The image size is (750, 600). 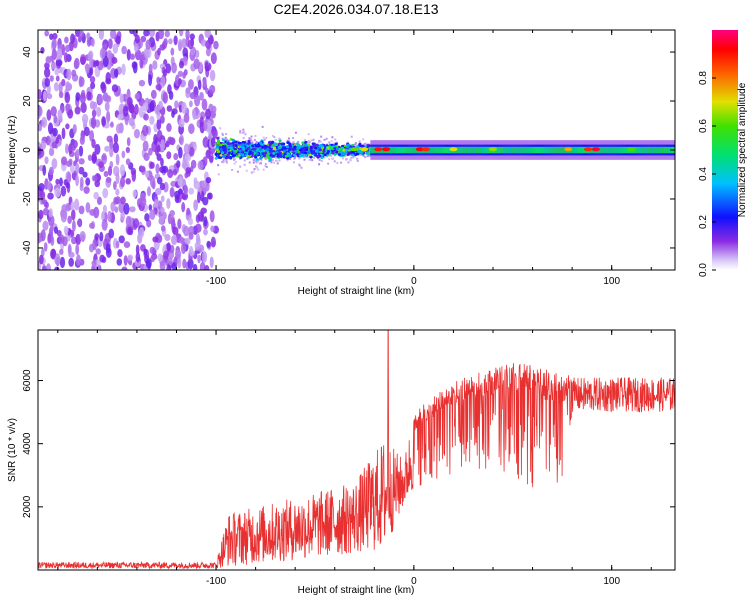 What do you see at coordinates (355, 9) in the screenshot?
I see `figure-title: C2E4.2026.034.07.18.E13` at bounding box center [355, 9].